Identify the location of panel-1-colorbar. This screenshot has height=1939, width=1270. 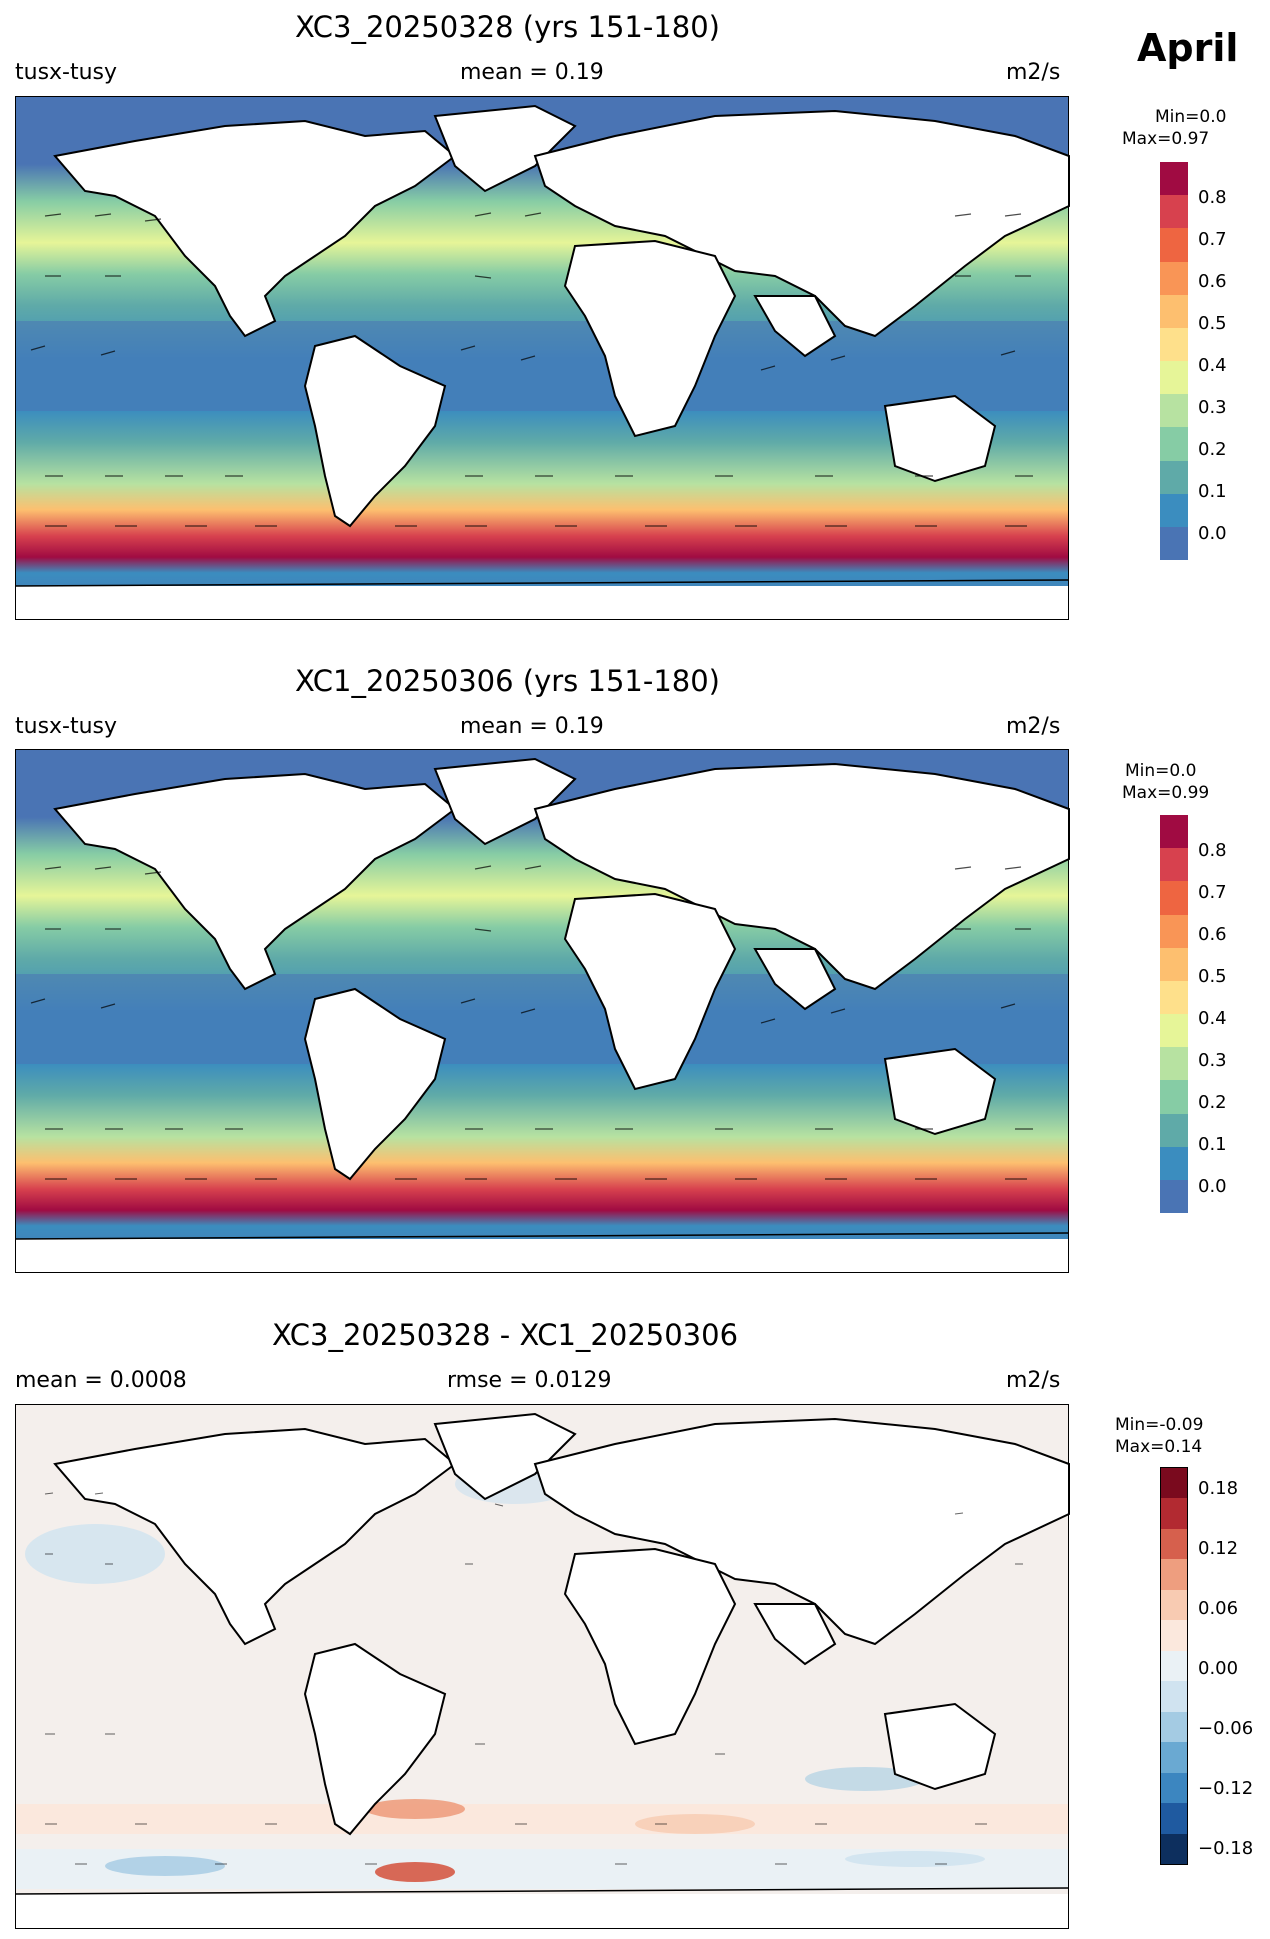
(1174, 361).